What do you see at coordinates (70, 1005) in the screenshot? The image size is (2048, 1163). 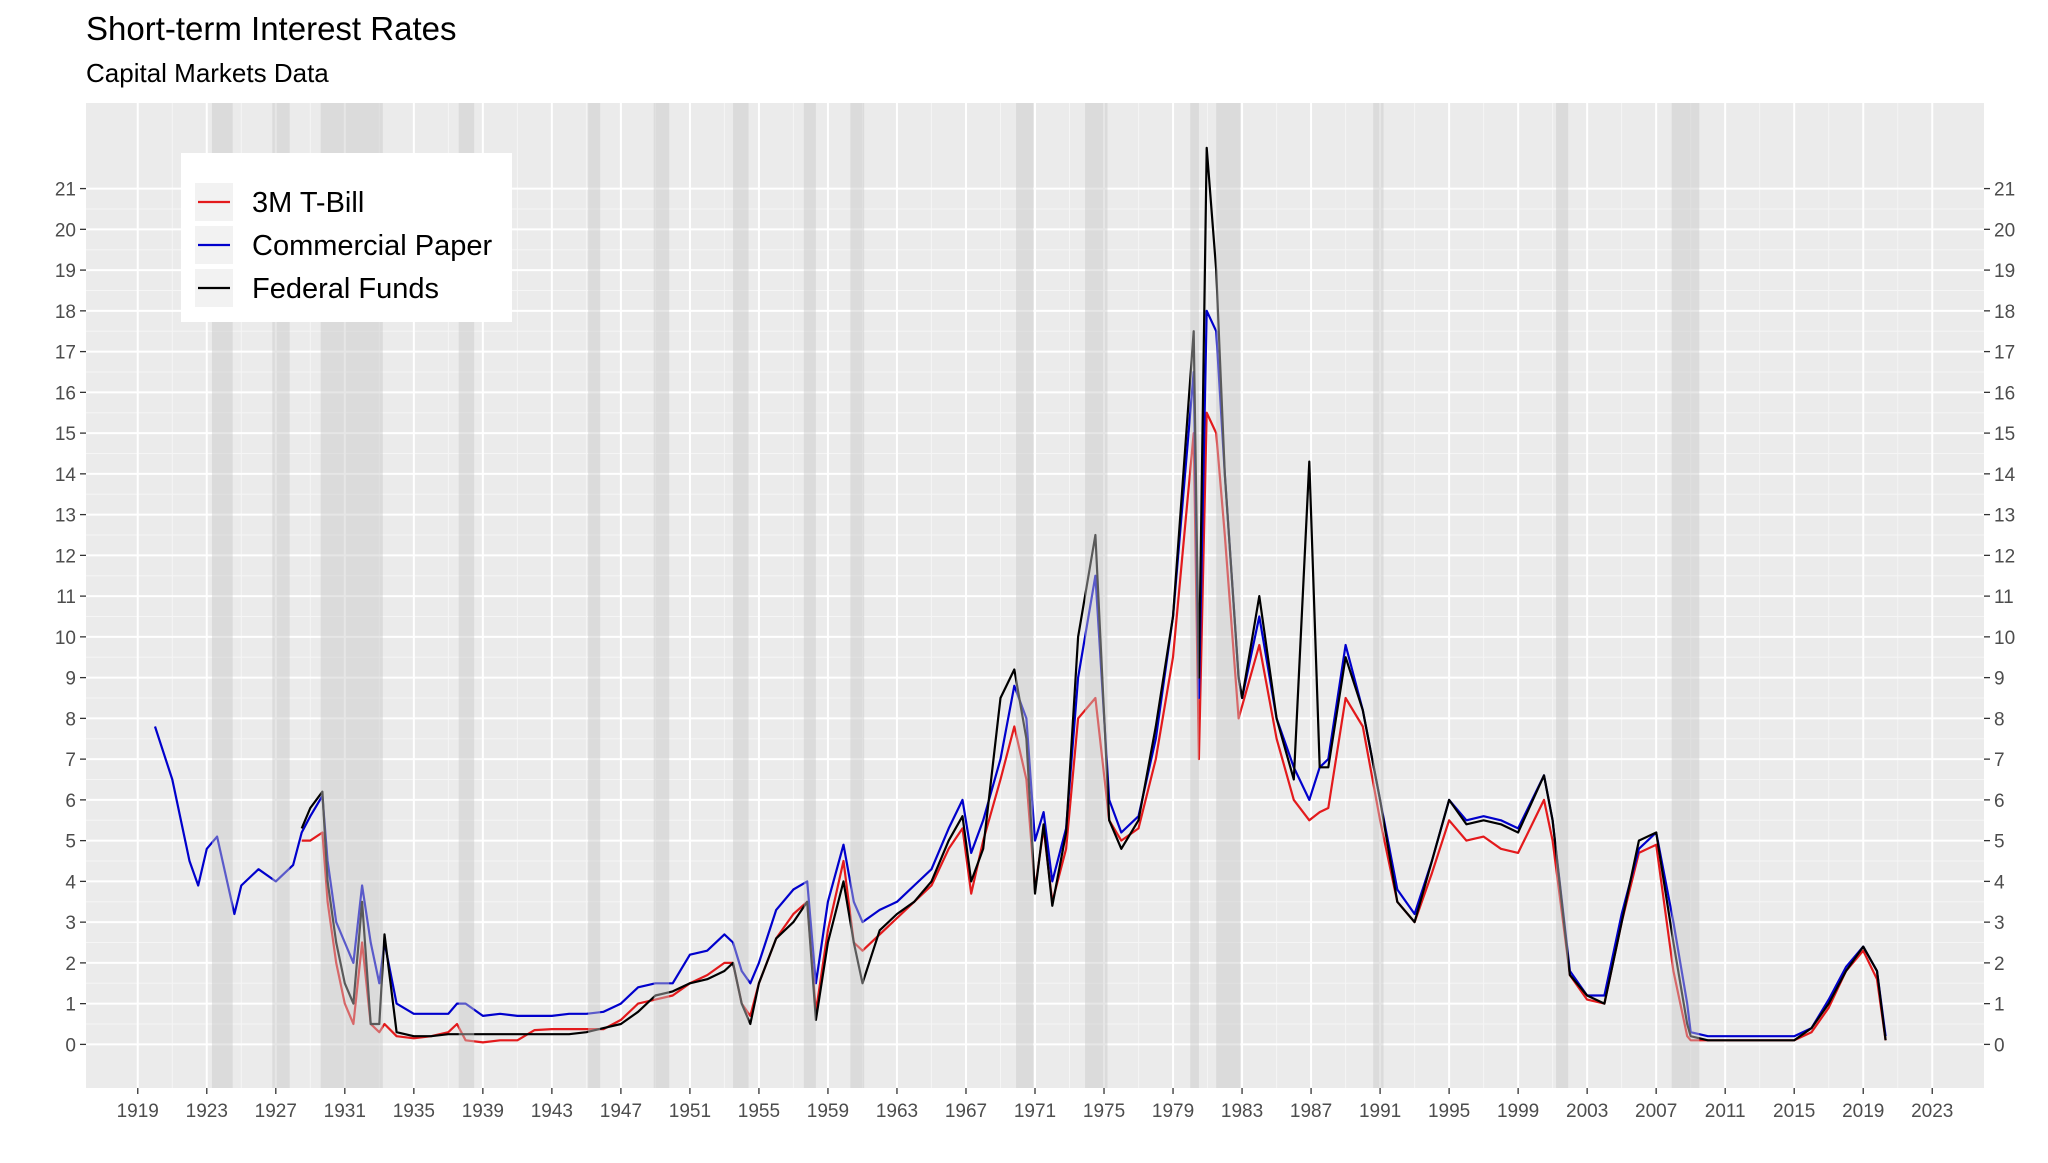 I see `y-tick-label: 1` at bounding box center [70, 1005].